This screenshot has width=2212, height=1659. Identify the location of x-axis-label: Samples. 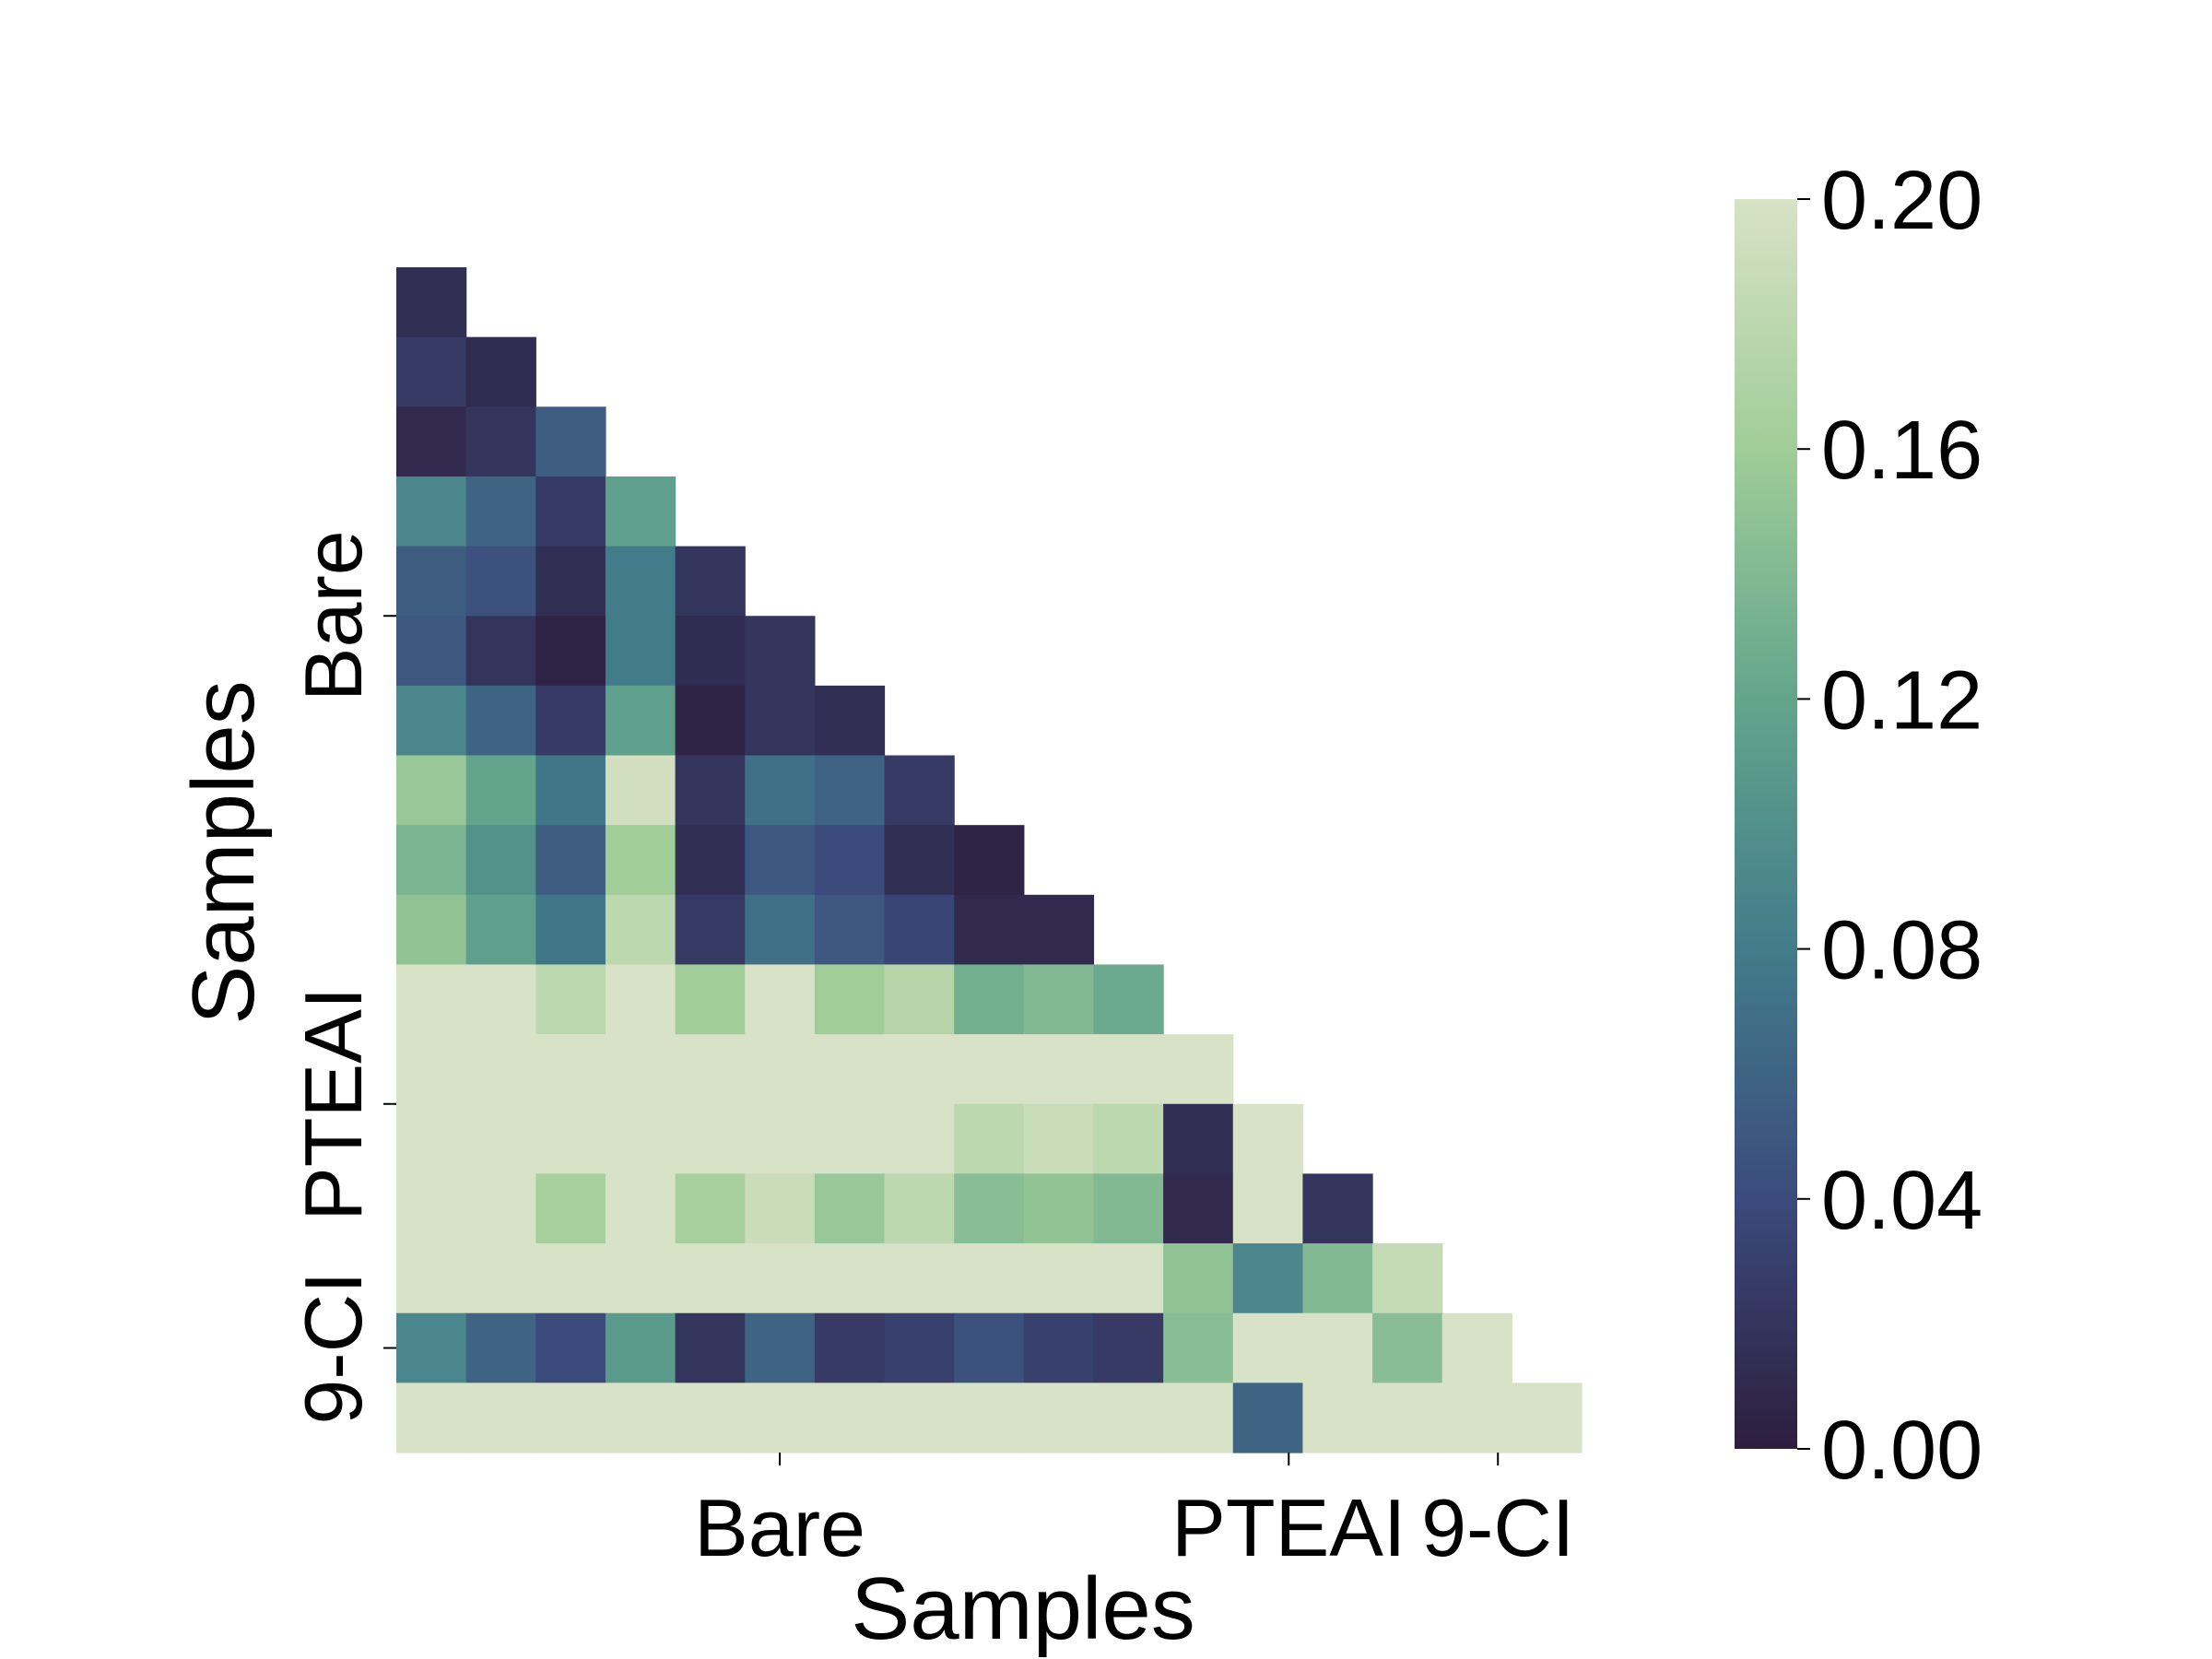
(1023, 1608).